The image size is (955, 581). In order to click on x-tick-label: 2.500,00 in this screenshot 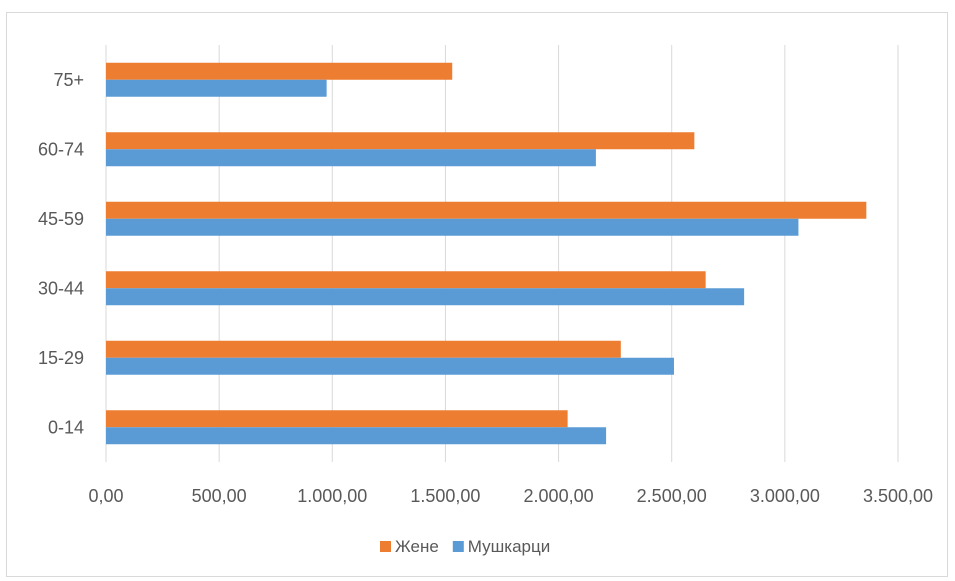, I will do `click(672, 496)`.